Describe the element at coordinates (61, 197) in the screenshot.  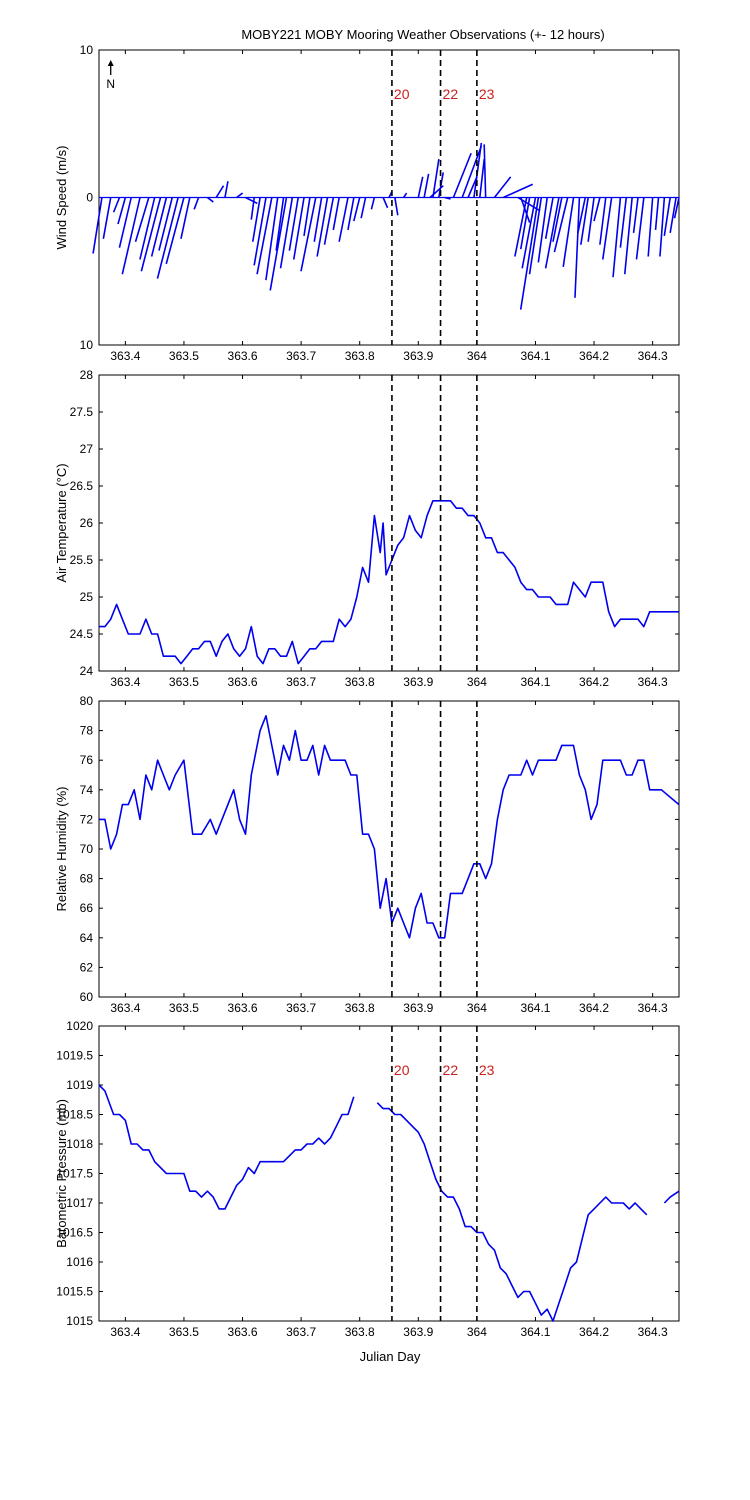
I see `y-axis-label: Wind Speed (m/s)` at that location.